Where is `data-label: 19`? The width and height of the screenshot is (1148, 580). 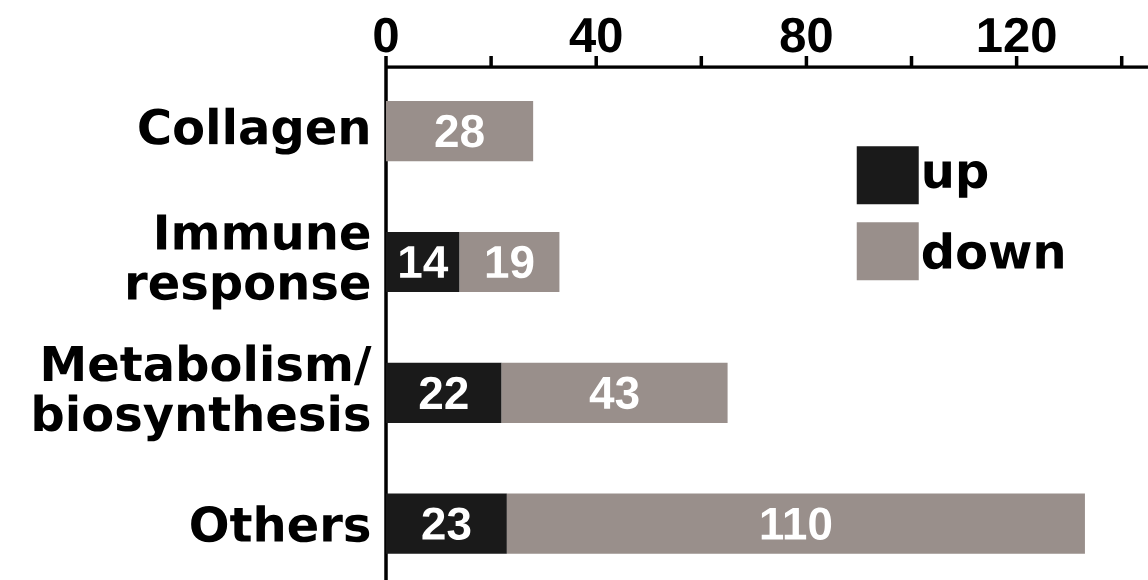 data-label: 19 is located at coordinates (510, 262).